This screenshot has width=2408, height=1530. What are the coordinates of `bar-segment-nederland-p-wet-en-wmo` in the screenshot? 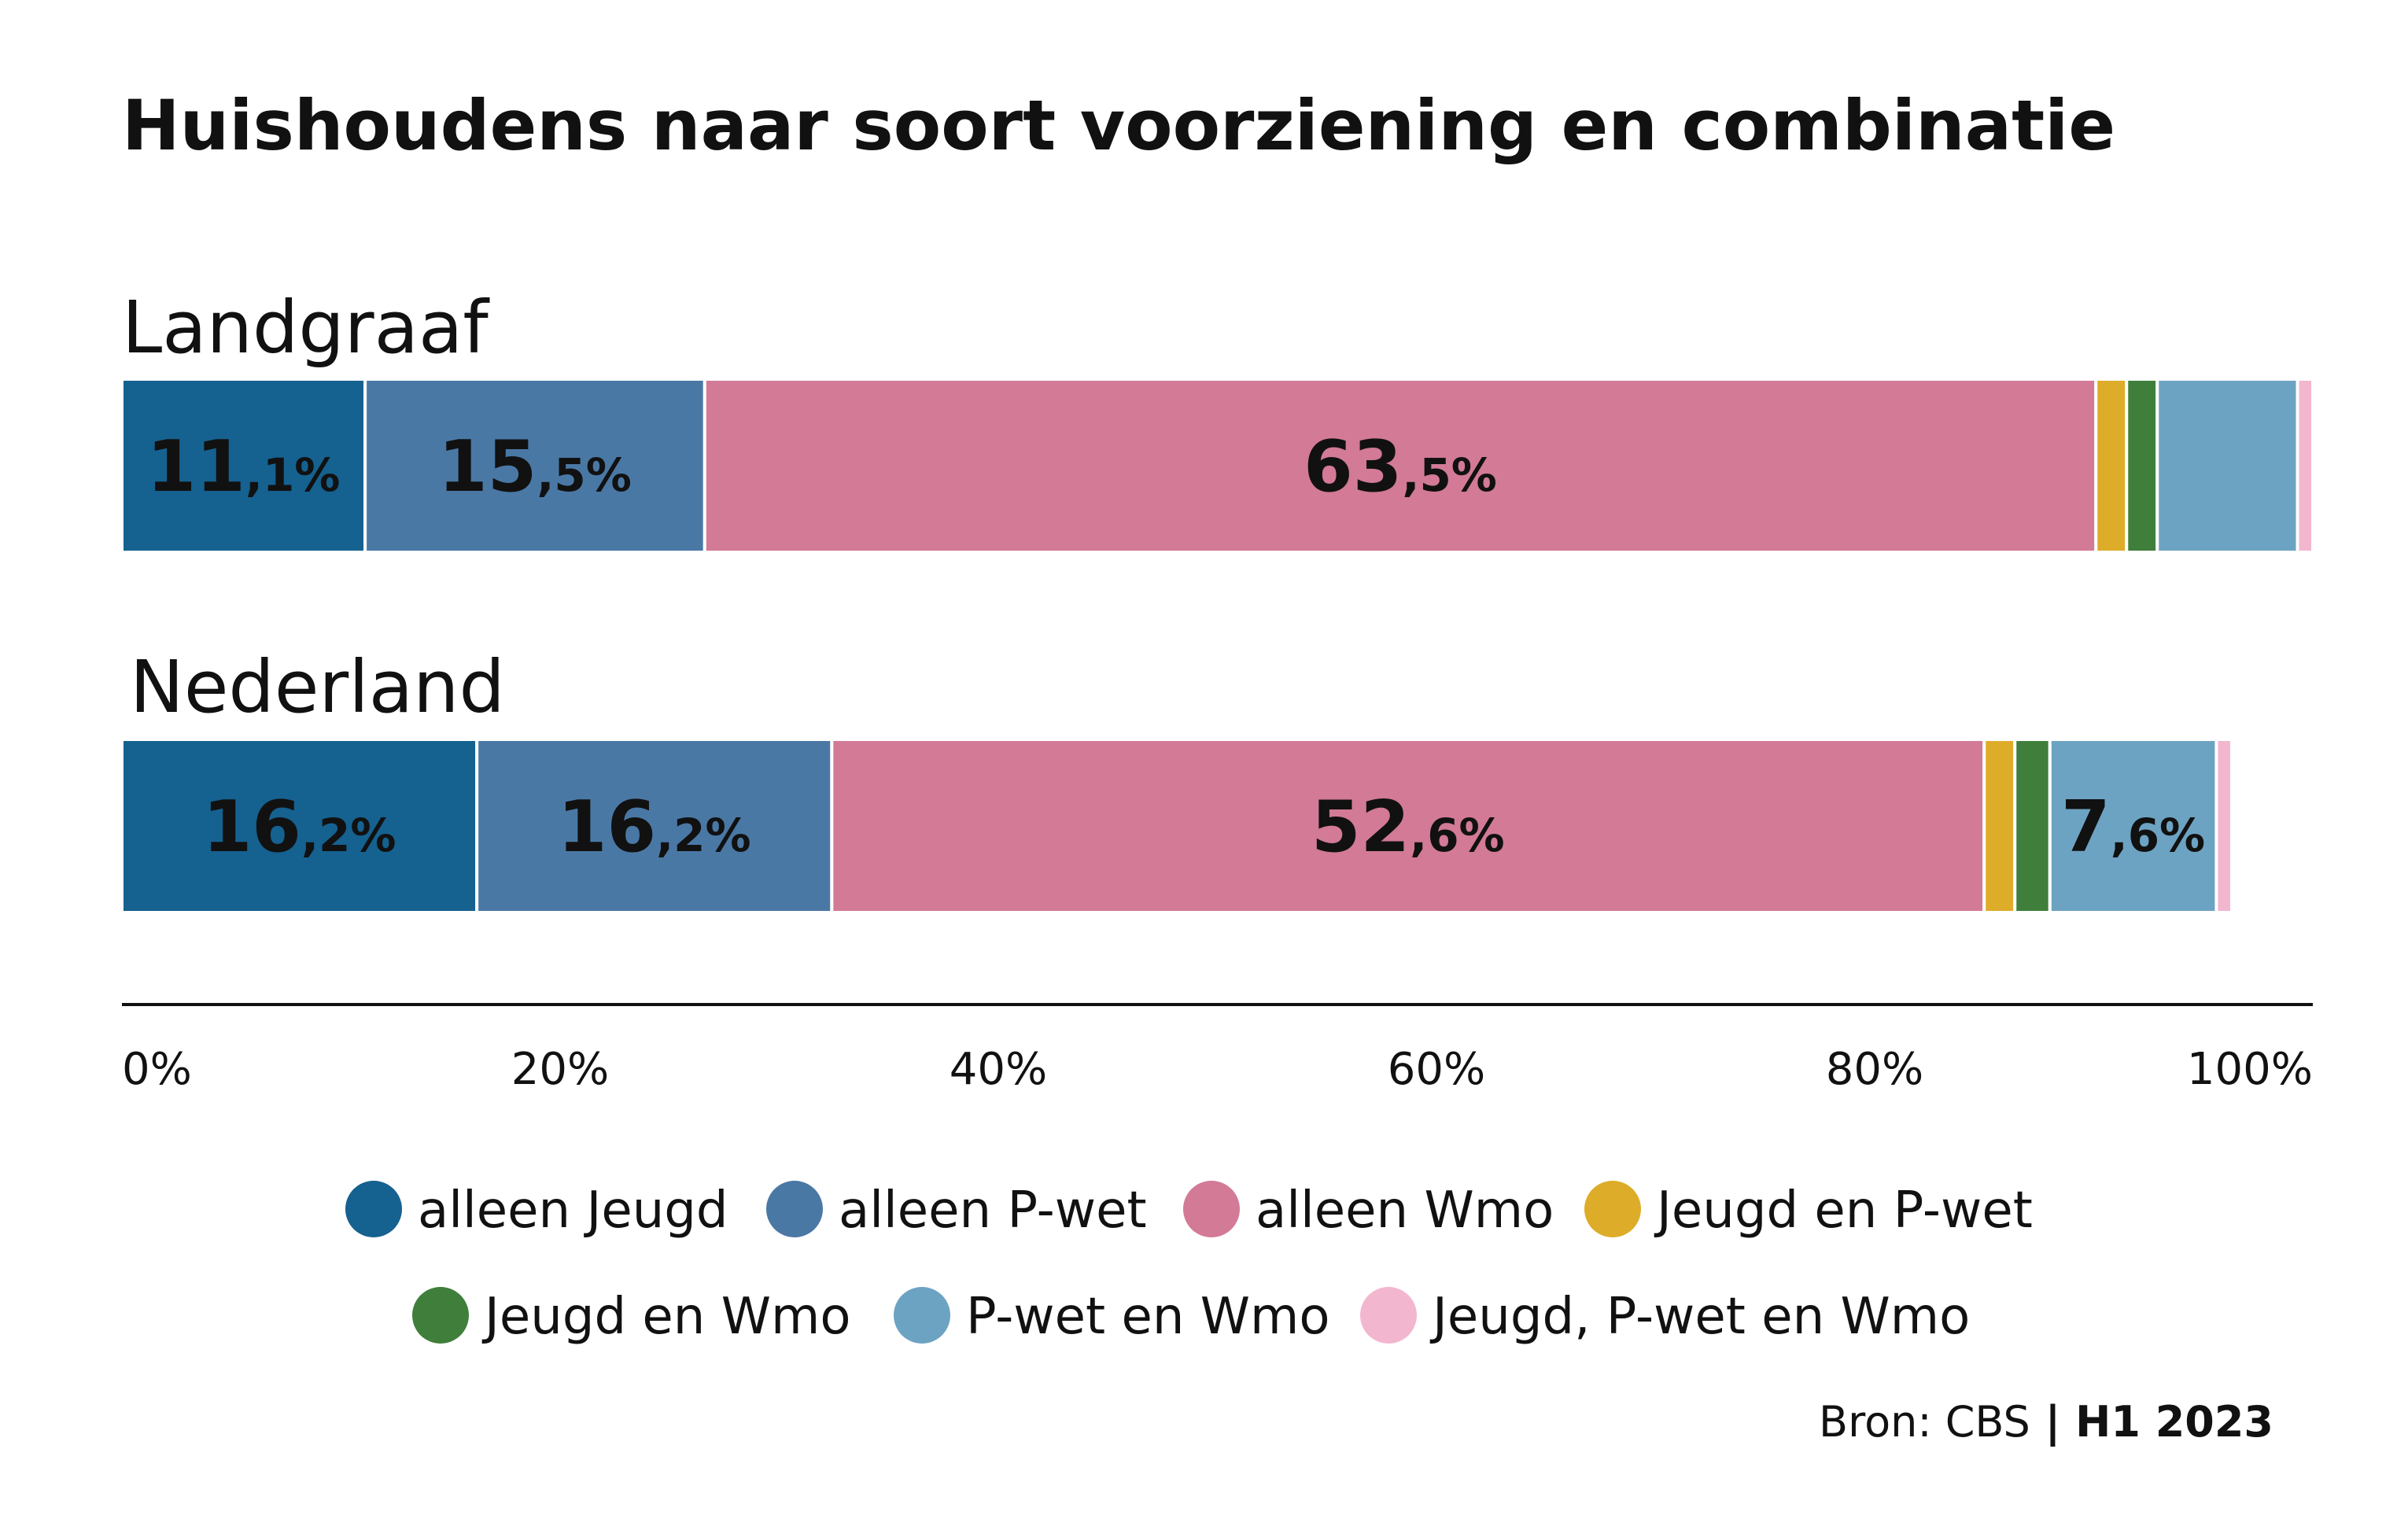 It's located at (2133, 826).